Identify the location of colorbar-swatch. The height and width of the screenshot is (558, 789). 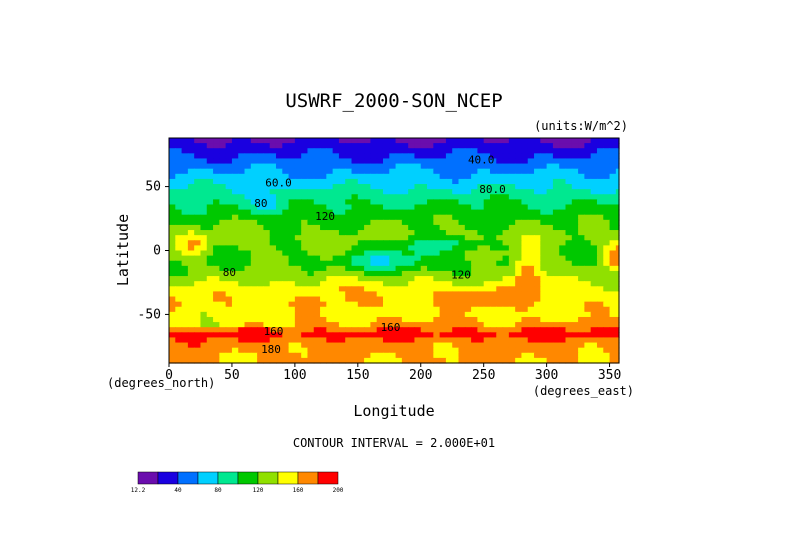
(328, 478).